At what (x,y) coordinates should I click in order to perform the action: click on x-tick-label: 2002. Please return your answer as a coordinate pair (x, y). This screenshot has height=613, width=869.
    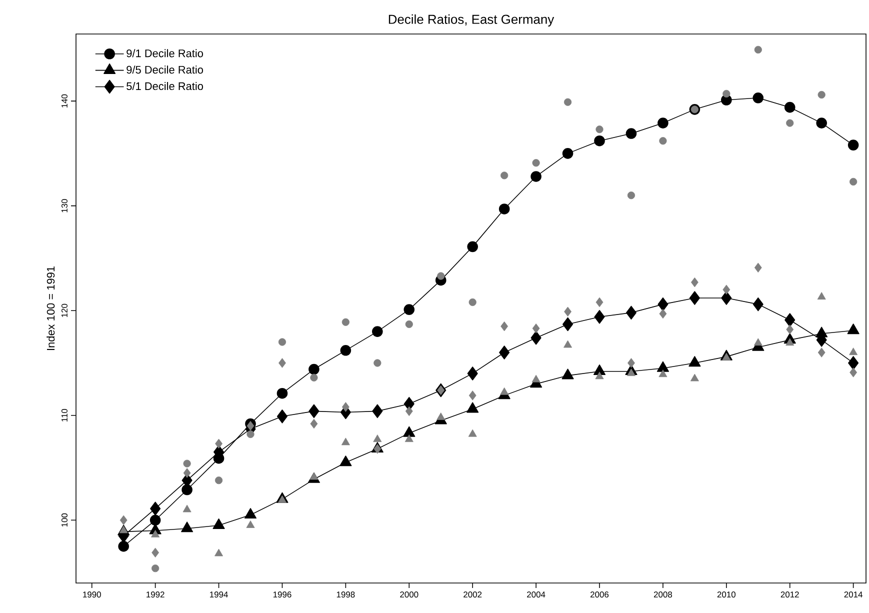
    Looking at the image, I should click on (473, 595).